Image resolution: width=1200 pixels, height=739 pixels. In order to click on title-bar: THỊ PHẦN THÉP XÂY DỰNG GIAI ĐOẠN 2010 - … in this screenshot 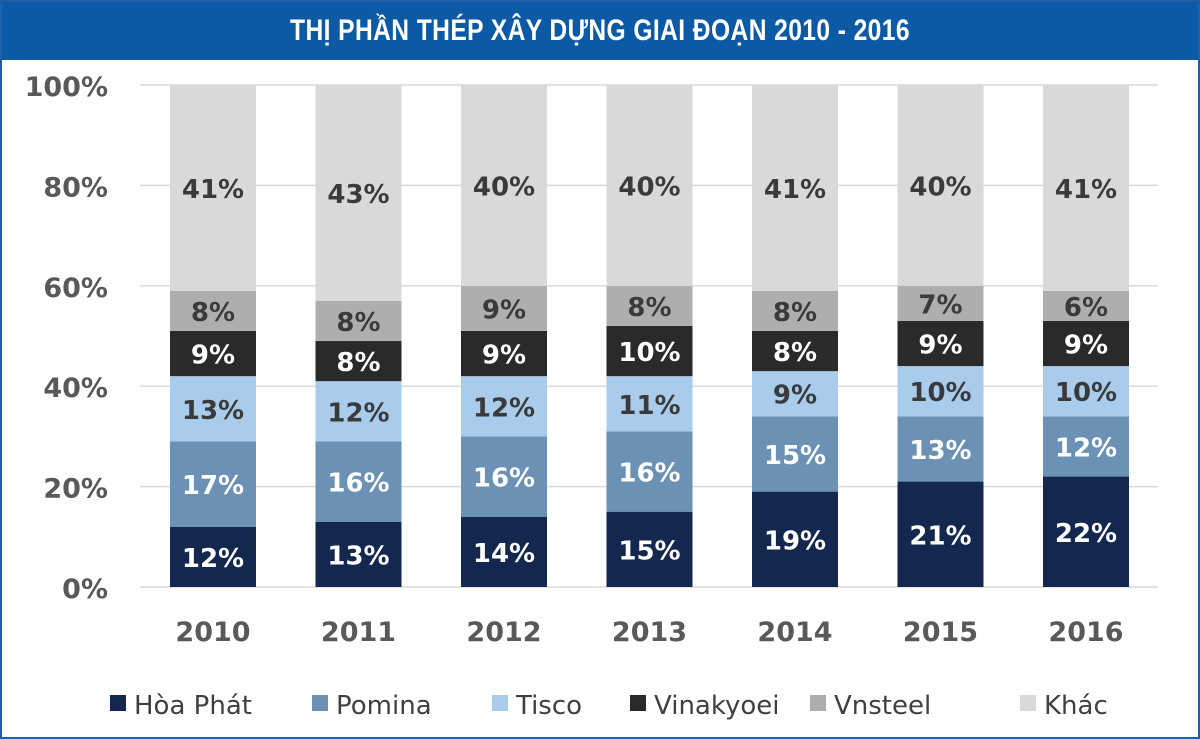, I will do `click(600, 31)`.